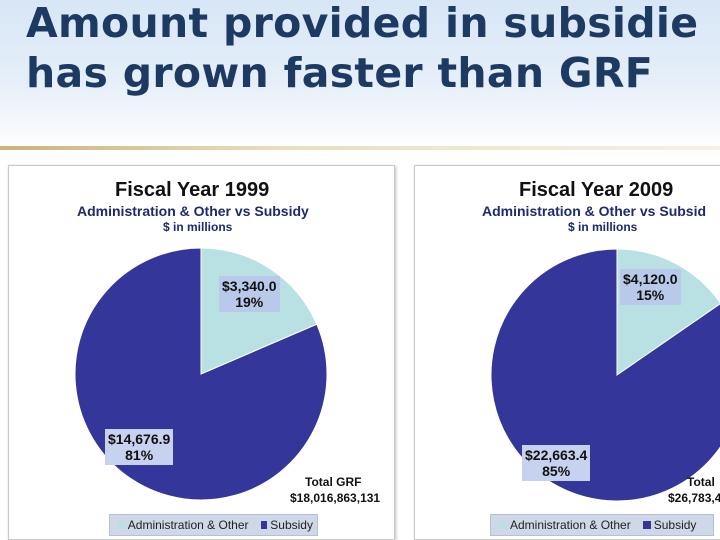  Describe the element at coordinates (603, 227) in the screenshot. I see `chart-units-2009: $ in millions` at that location.